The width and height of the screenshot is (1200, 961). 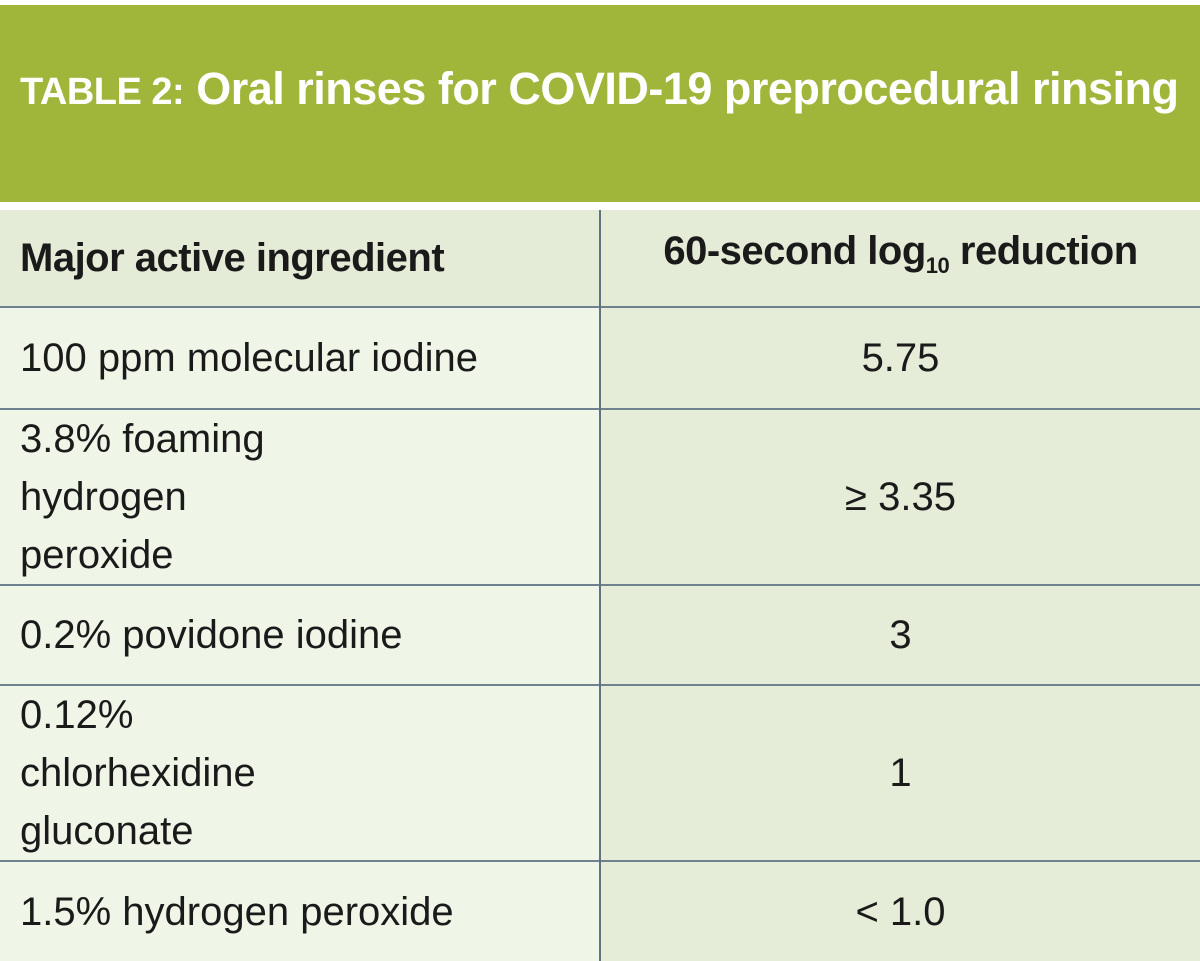 I want to click on header-text: reduction, so click(x=1048, y=250).